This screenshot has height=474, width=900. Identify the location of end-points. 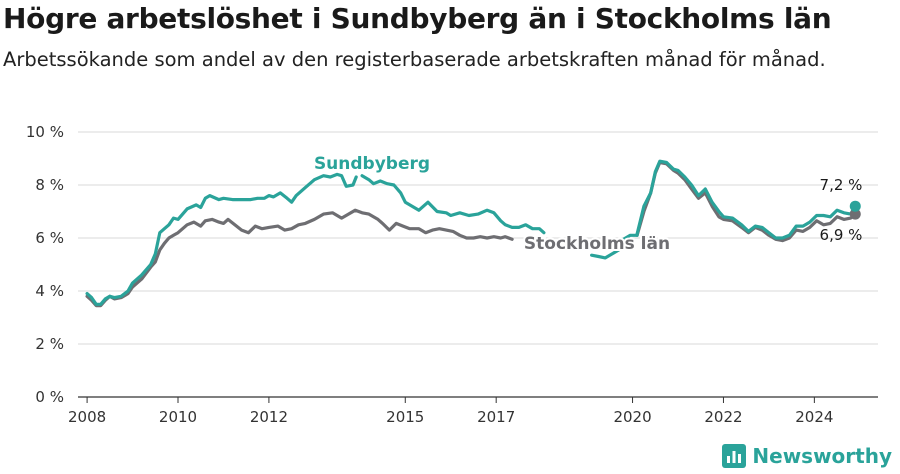
(855, 210).